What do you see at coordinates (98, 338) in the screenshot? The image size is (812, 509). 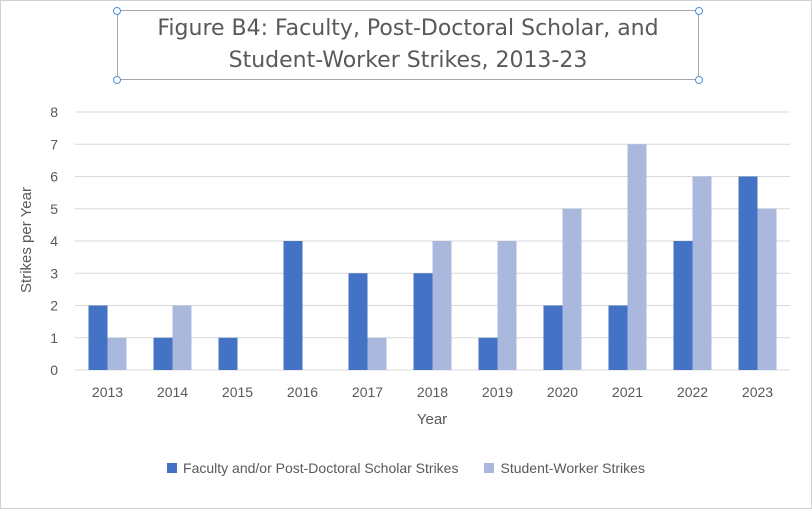 I see `bar-faculty-2013` at bounding box center [98, 338].